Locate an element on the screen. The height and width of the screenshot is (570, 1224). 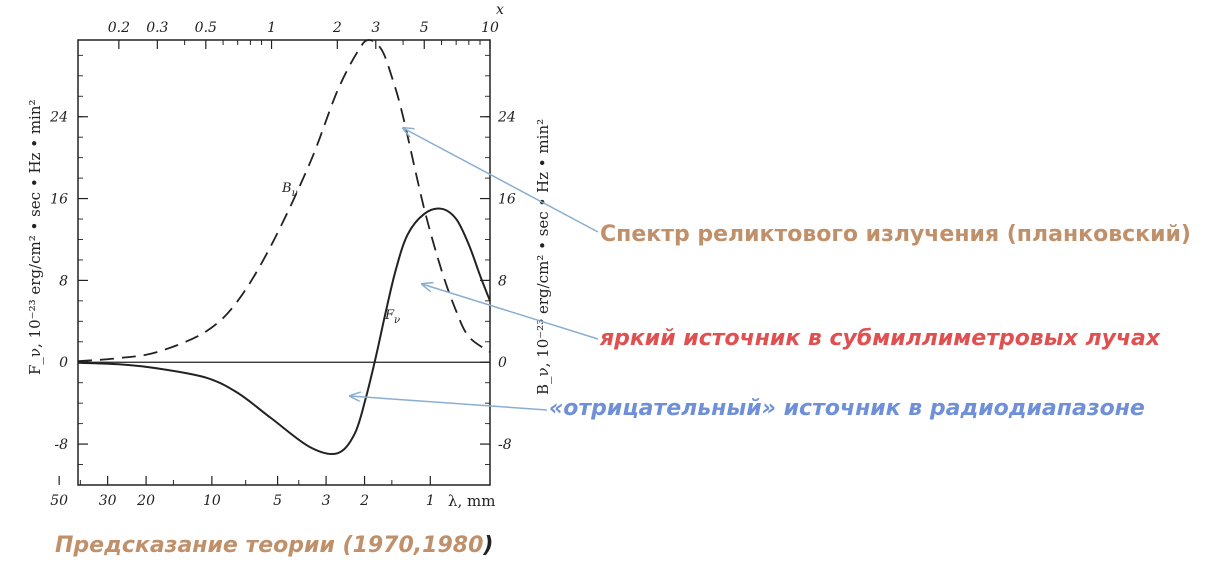
x-axis-top-ticks: 0.2 0.3 0.5 1 2 3 5 10 is located at coordinates (303, 34).